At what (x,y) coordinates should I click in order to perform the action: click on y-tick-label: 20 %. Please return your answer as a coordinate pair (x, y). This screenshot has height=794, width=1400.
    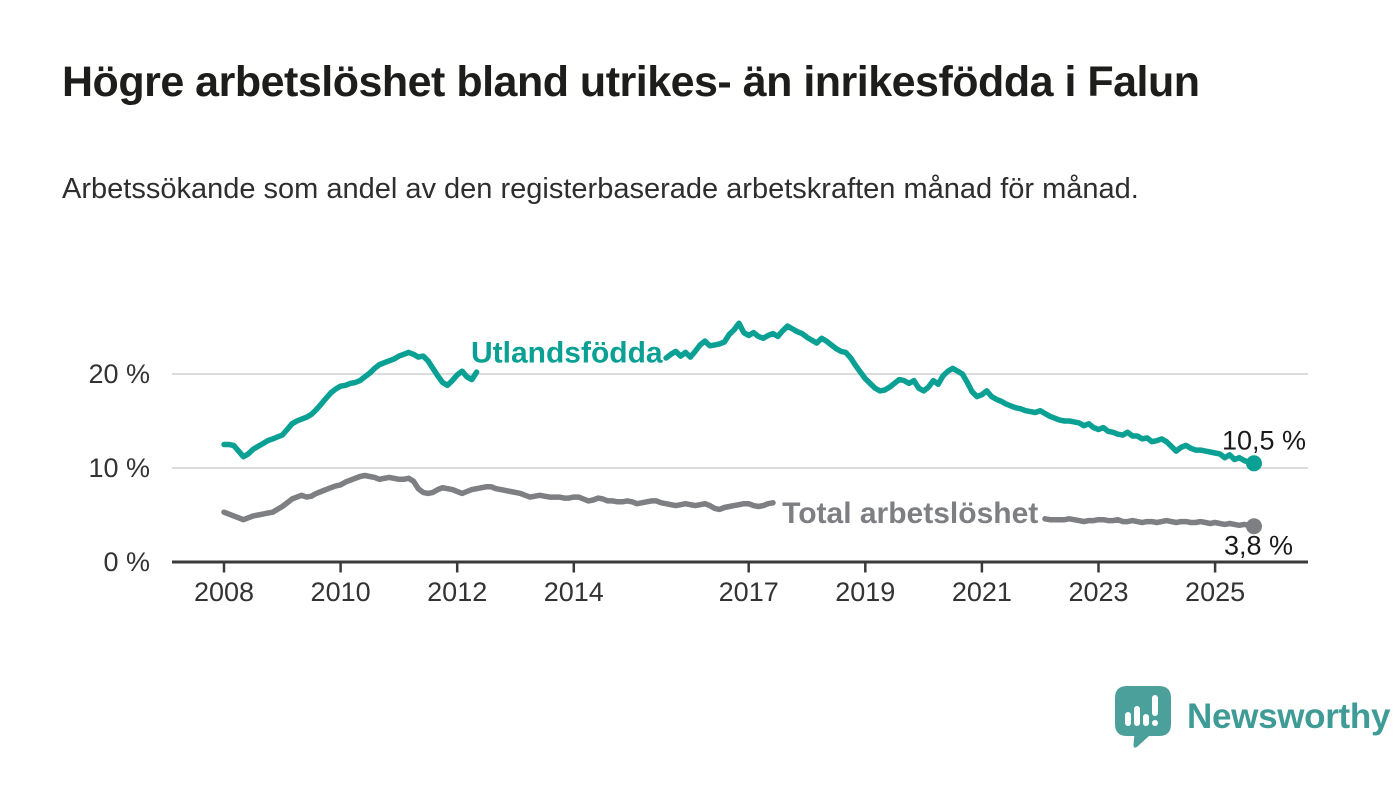
    Looking at the image, I should click on (119, 374).